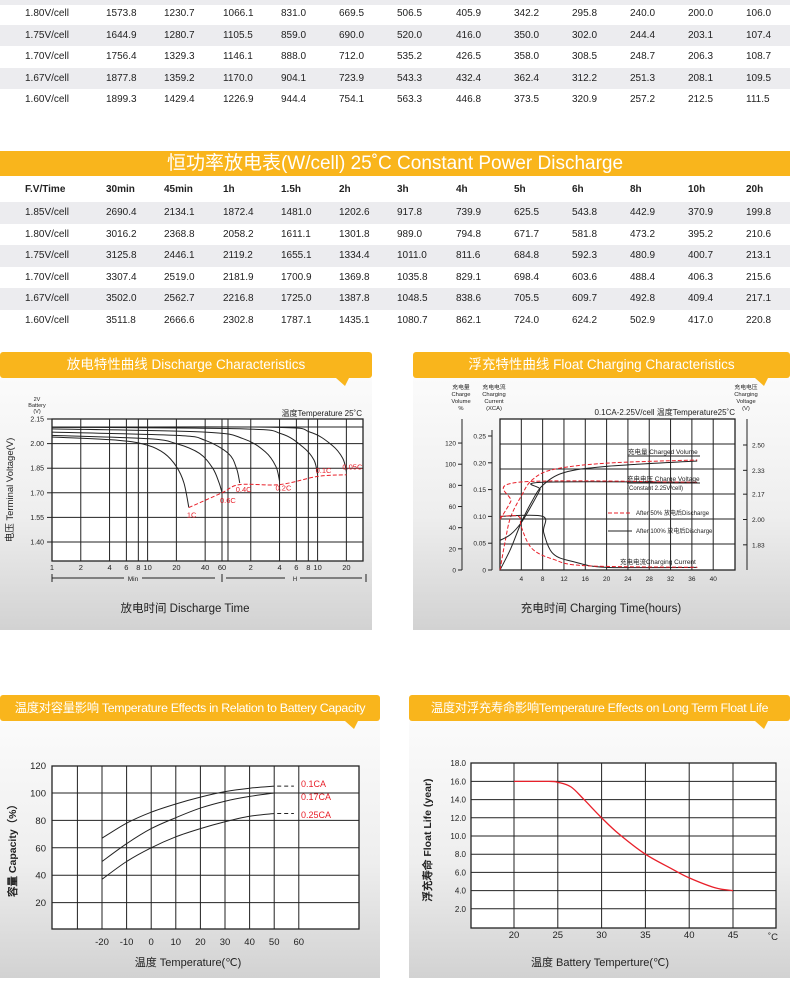 The image size is (790, 998). Describe the element at coordinates (773, 937) in the screenshot. I see `x-unit-label: ˚C` at that location.